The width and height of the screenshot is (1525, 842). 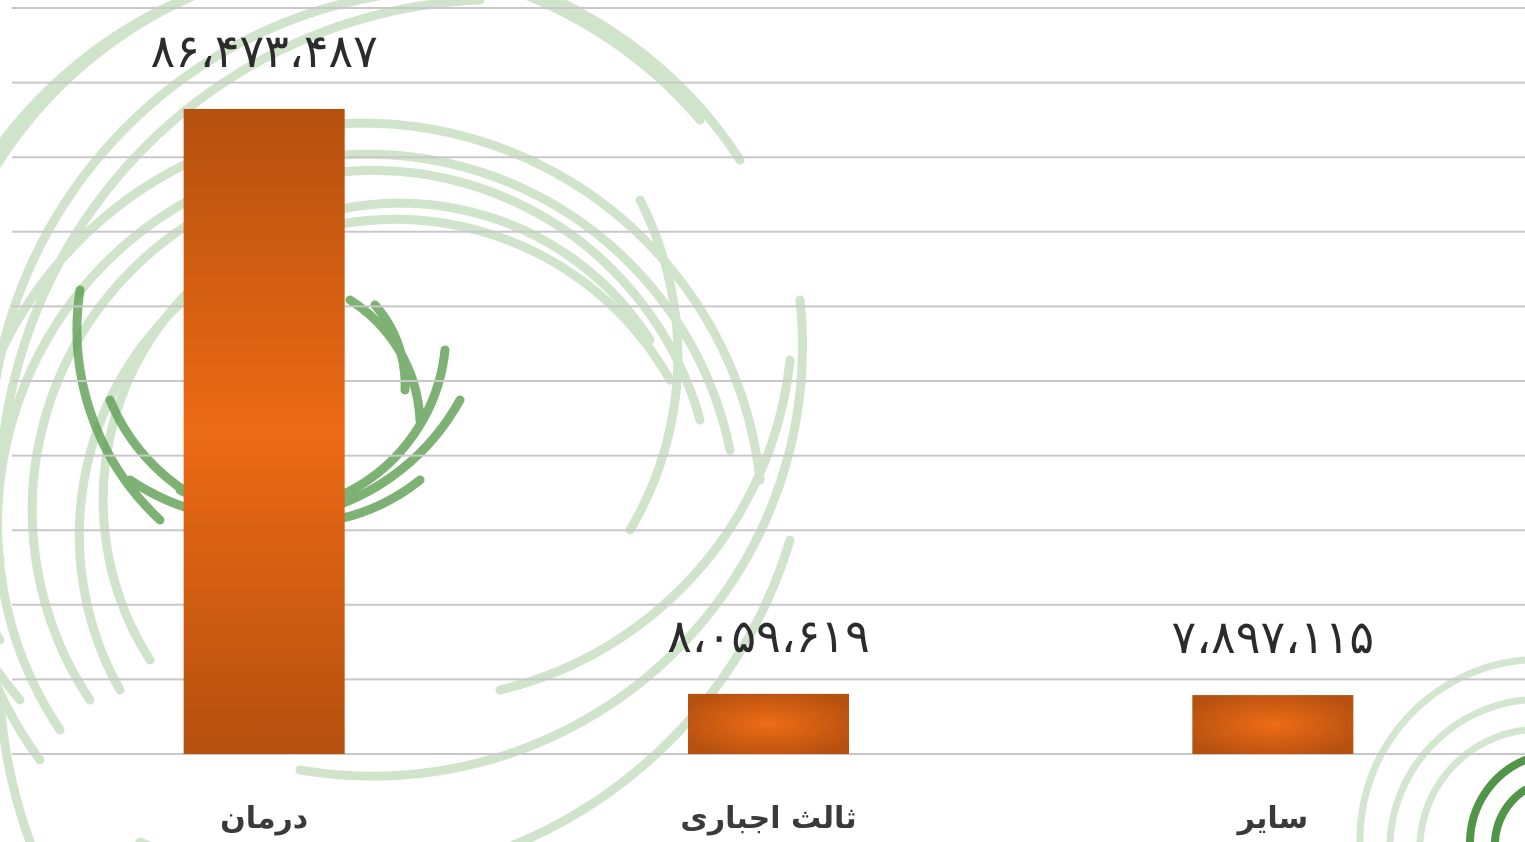 I want to click on data-label-2: ۷،۸۹۷،۱۱۵, so click(x=1273, y=637).